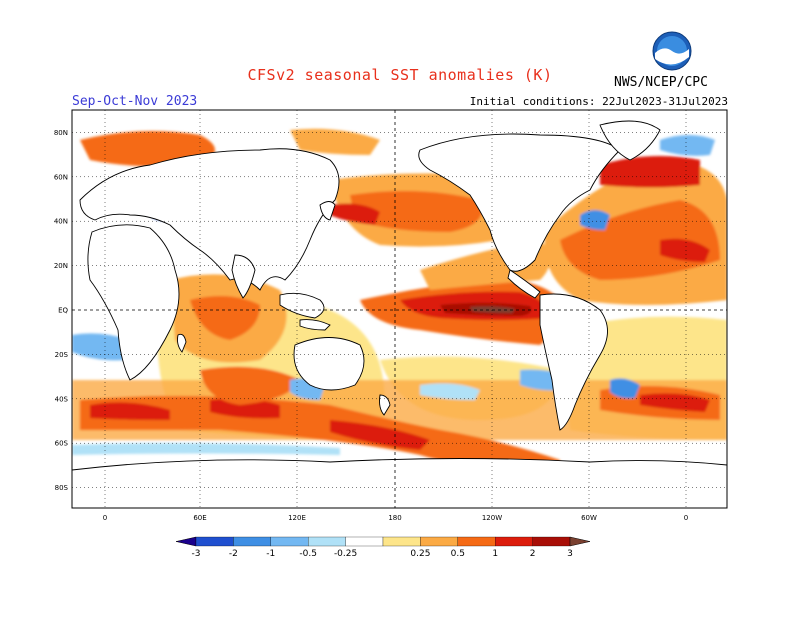 The height and width of the screenshot is (618, 800). I want to click on initial-conditions: Initial conditions: 22Jul2023-31Jul2023, so click(598, 101).